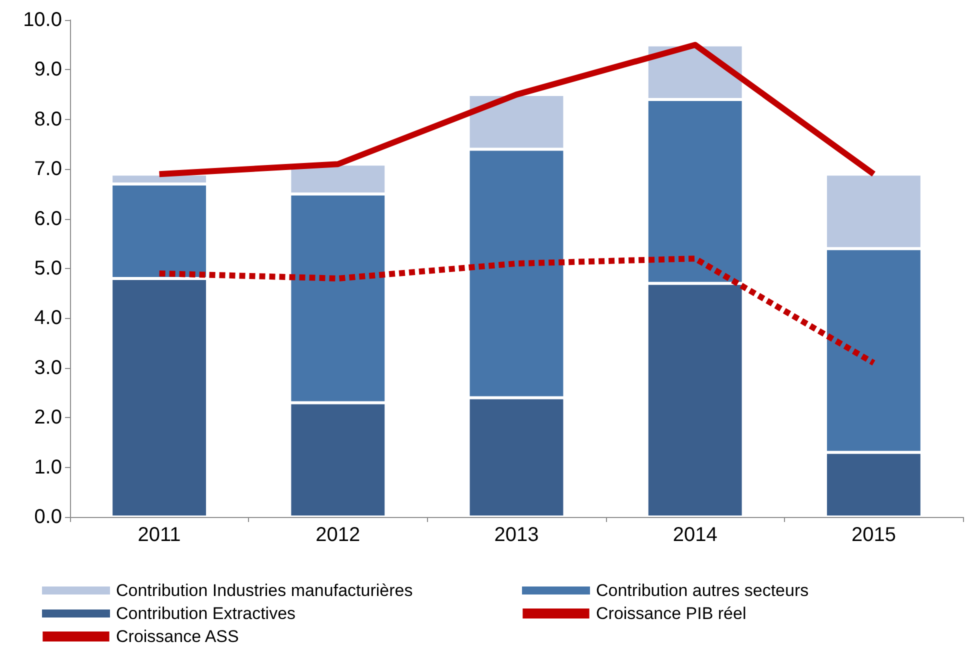 This screenshot has height=662, width=975. I want to click on y-tick-label: 1.0, so click(48, 467).